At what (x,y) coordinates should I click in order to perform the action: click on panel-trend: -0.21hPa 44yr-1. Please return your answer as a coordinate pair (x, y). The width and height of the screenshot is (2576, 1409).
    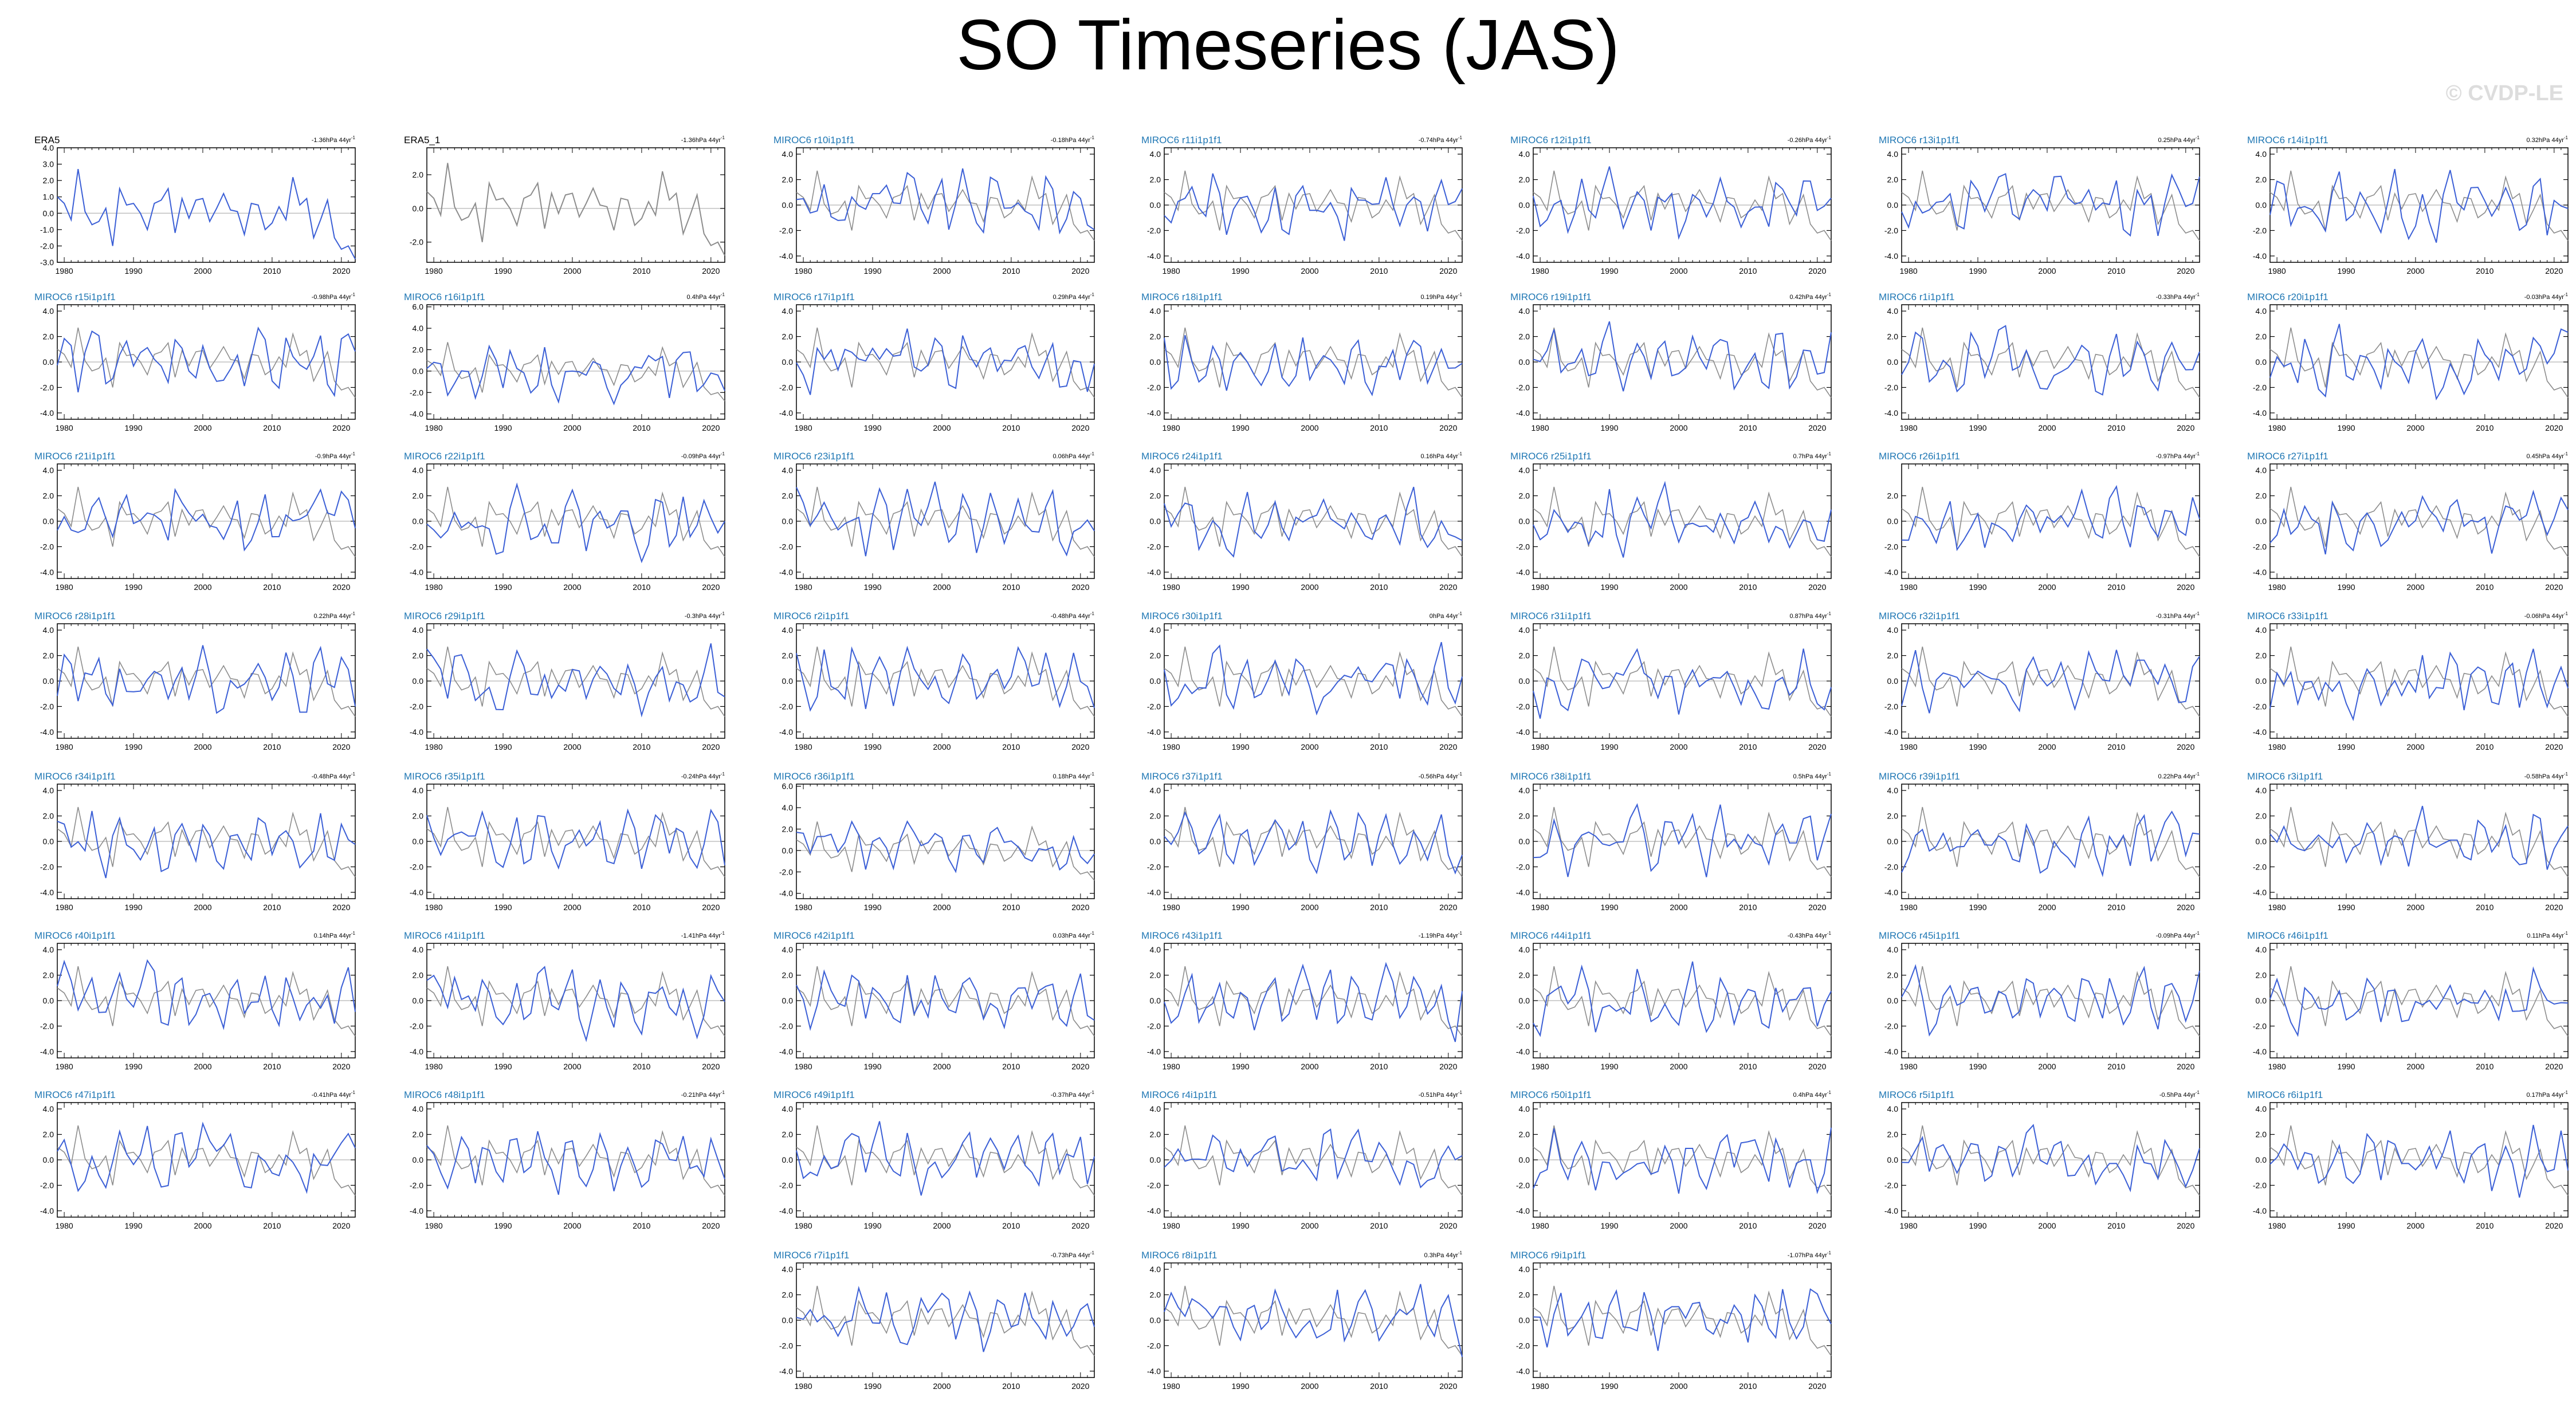
    Looking at the image, I should click on (703, 1094).